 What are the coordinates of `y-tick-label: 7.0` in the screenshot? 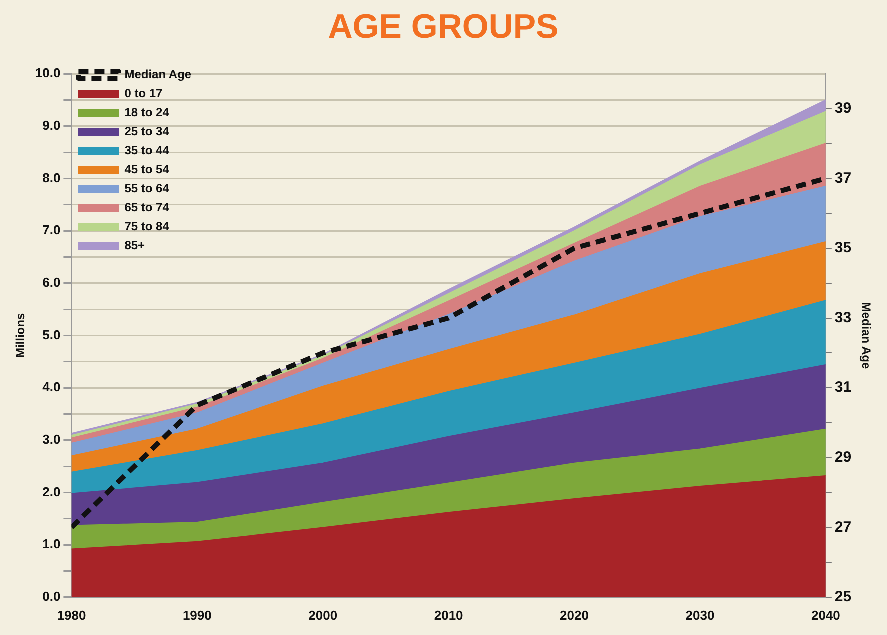 It's located at (51, 230).